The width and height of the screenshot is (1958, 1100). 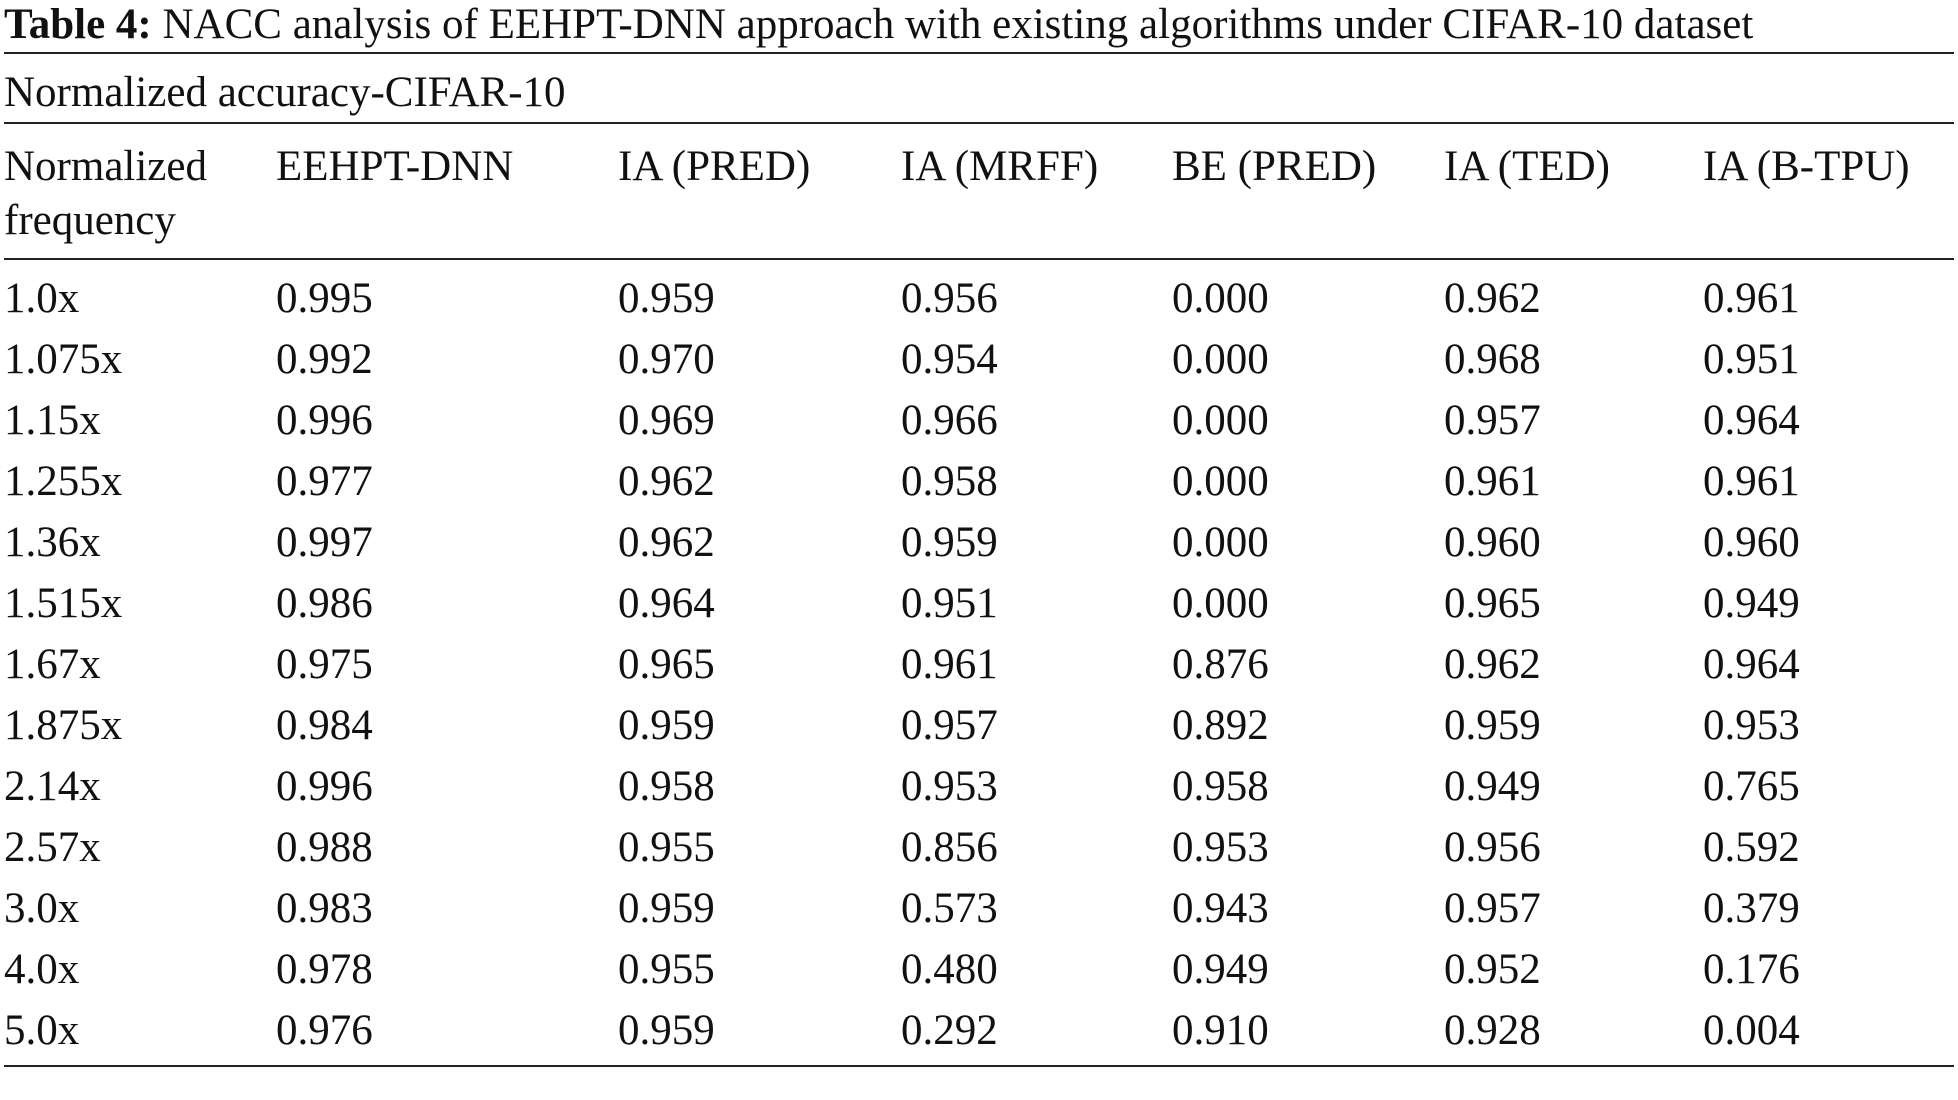 What do you see at coordinates (979, 123) in the screenshot?
I see `subtitle-rule` at bounding box center [979, 123].